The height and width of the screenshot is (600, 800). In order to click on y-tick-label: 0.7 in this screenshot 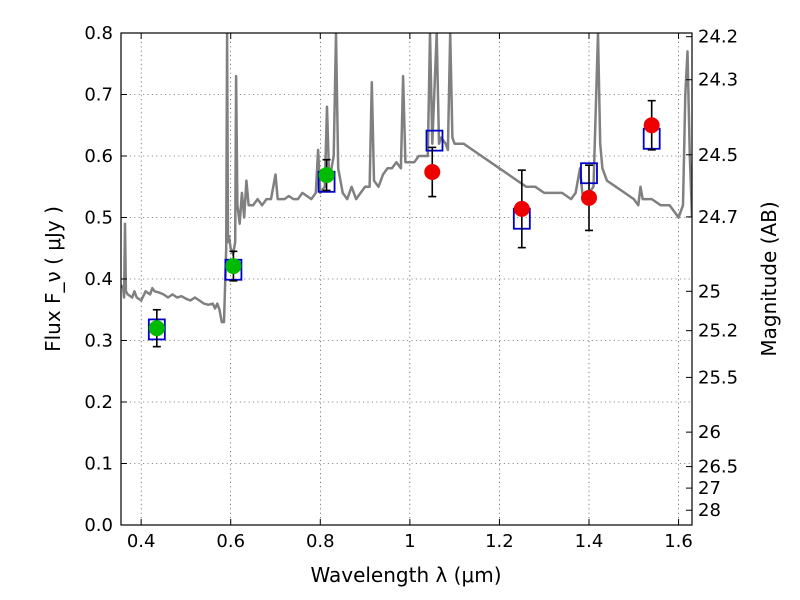, I will do `click(98, 95)`.